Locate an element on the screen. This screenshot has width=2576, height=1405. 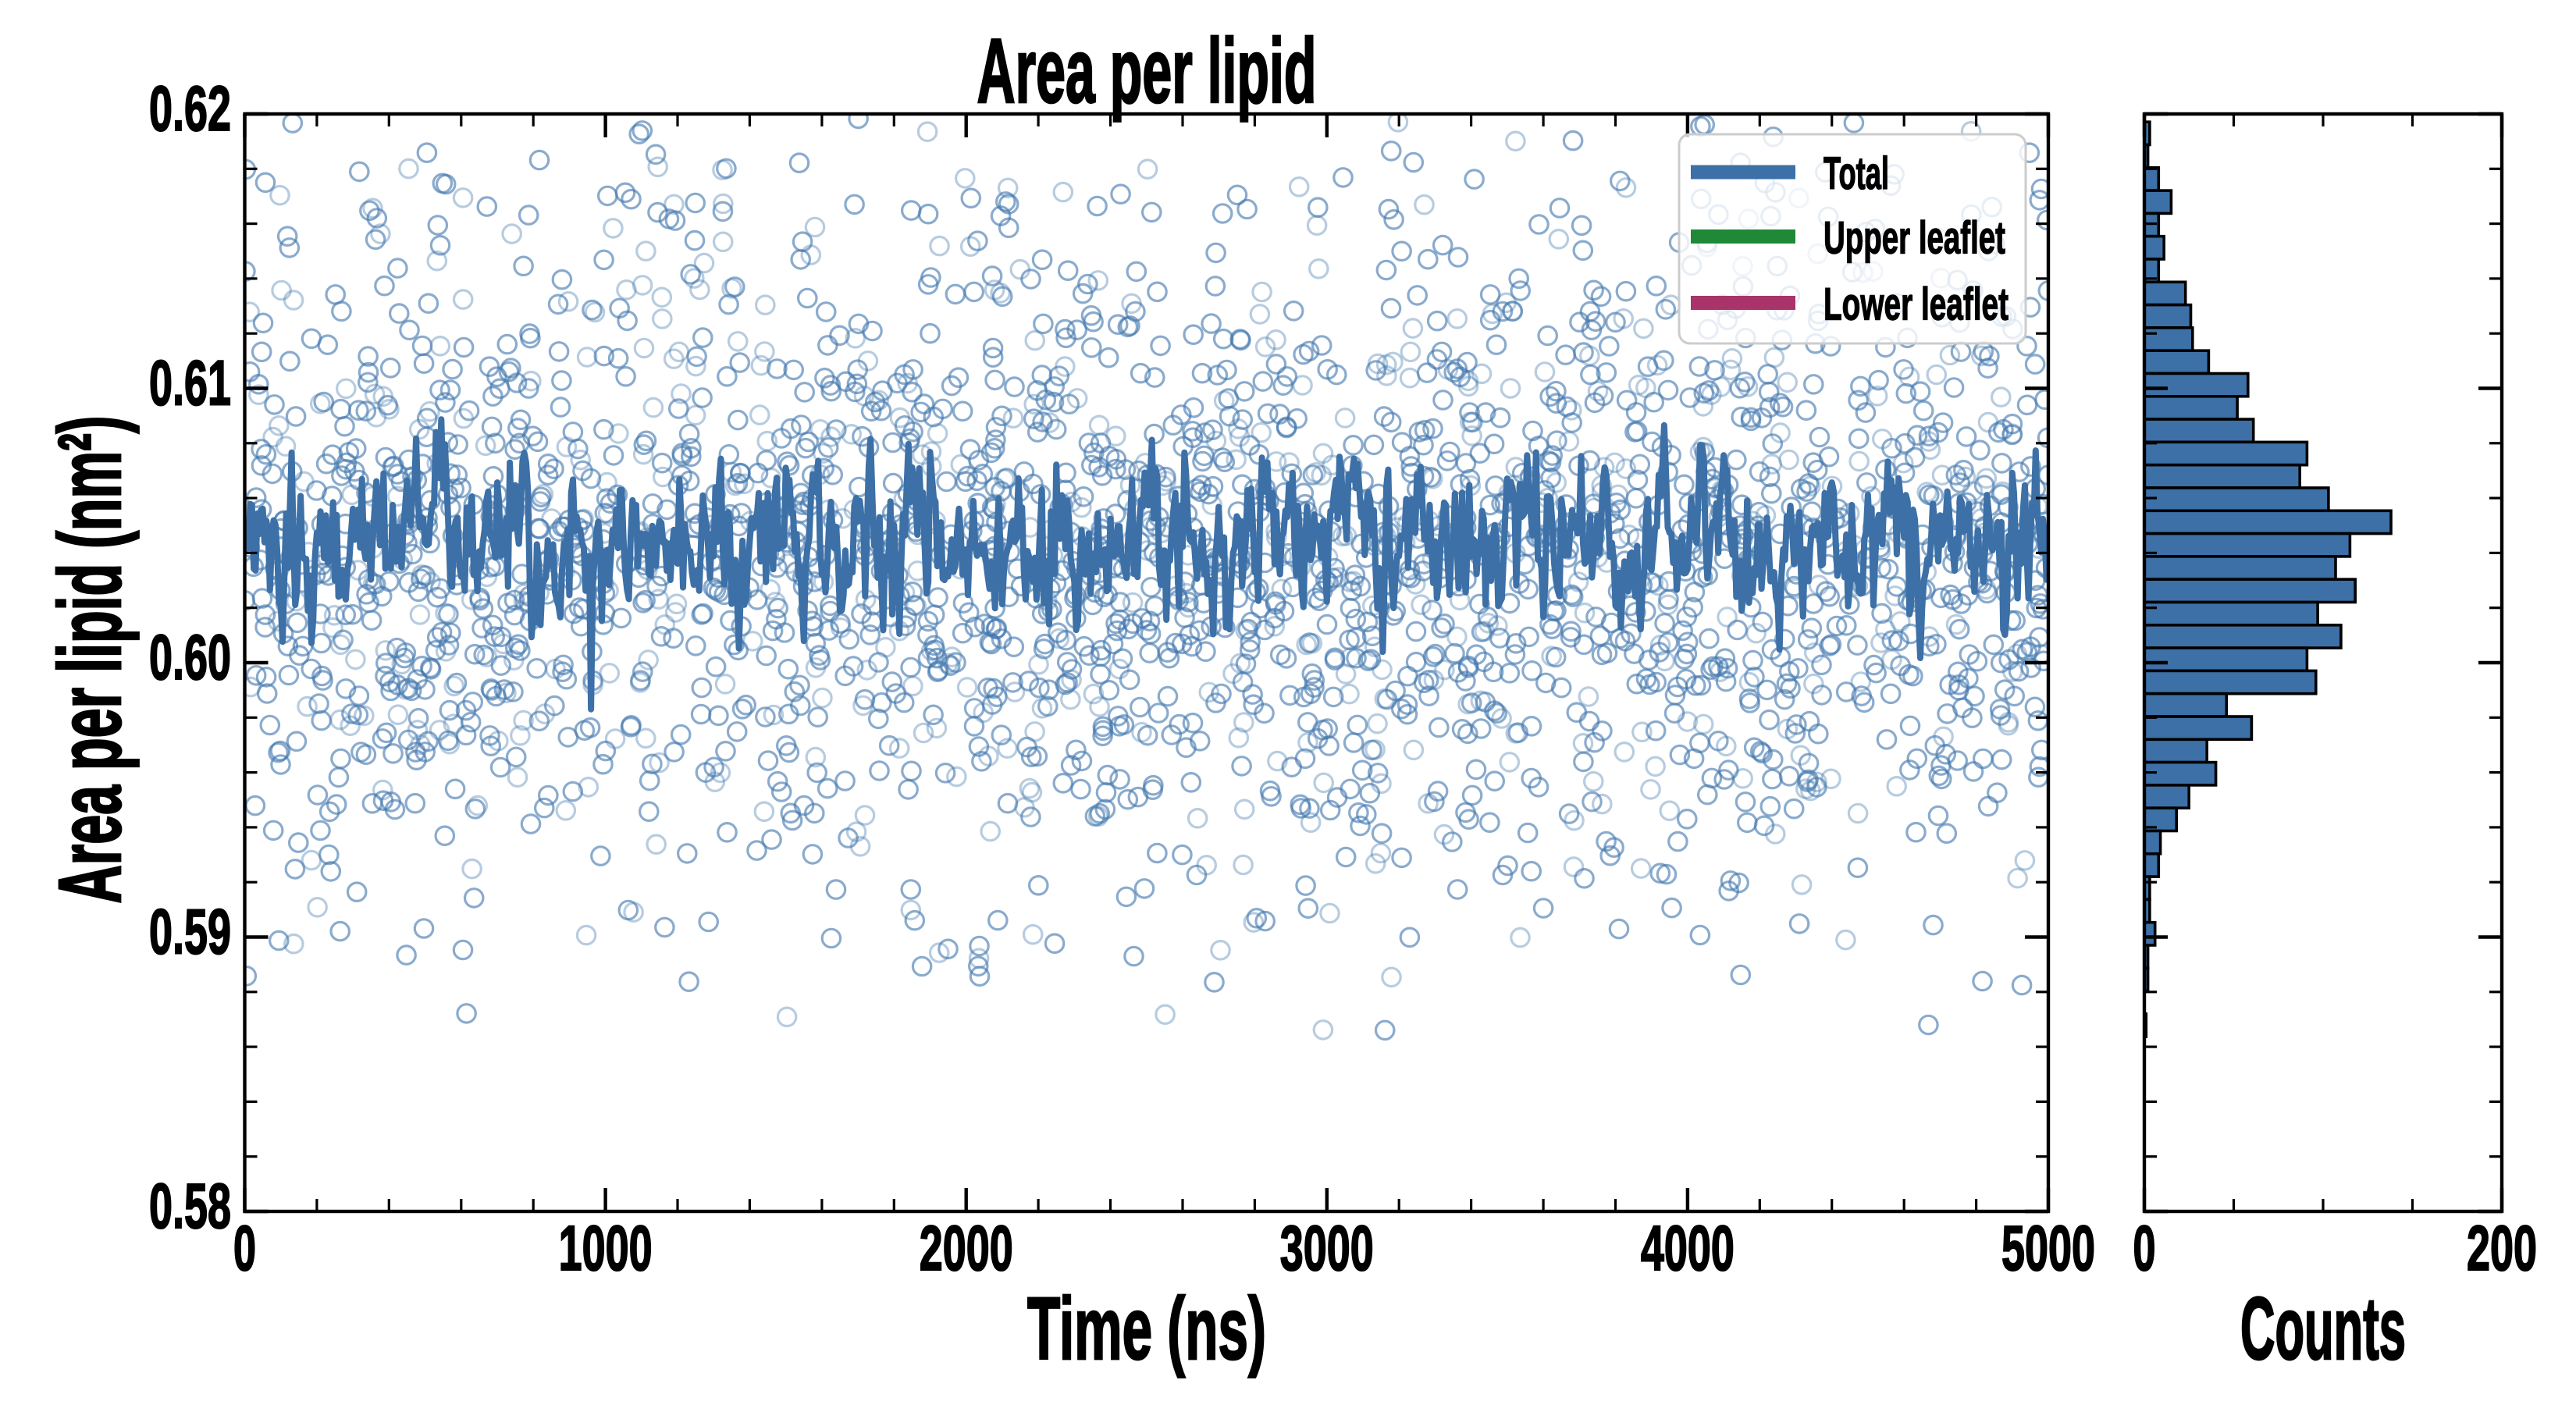
svg-text: Total is located at coordinates (1856, 173).